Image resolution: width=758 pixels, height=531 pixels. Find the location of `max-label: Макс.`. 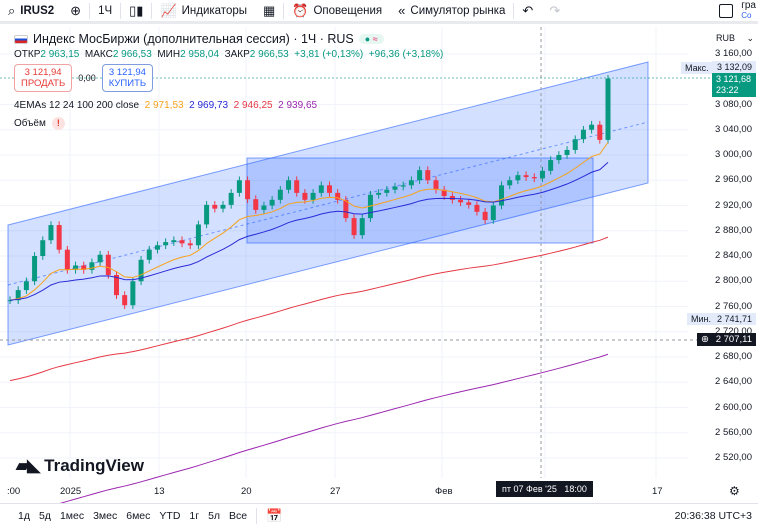

max-label: Макс. is located at coordinates (697, 68).